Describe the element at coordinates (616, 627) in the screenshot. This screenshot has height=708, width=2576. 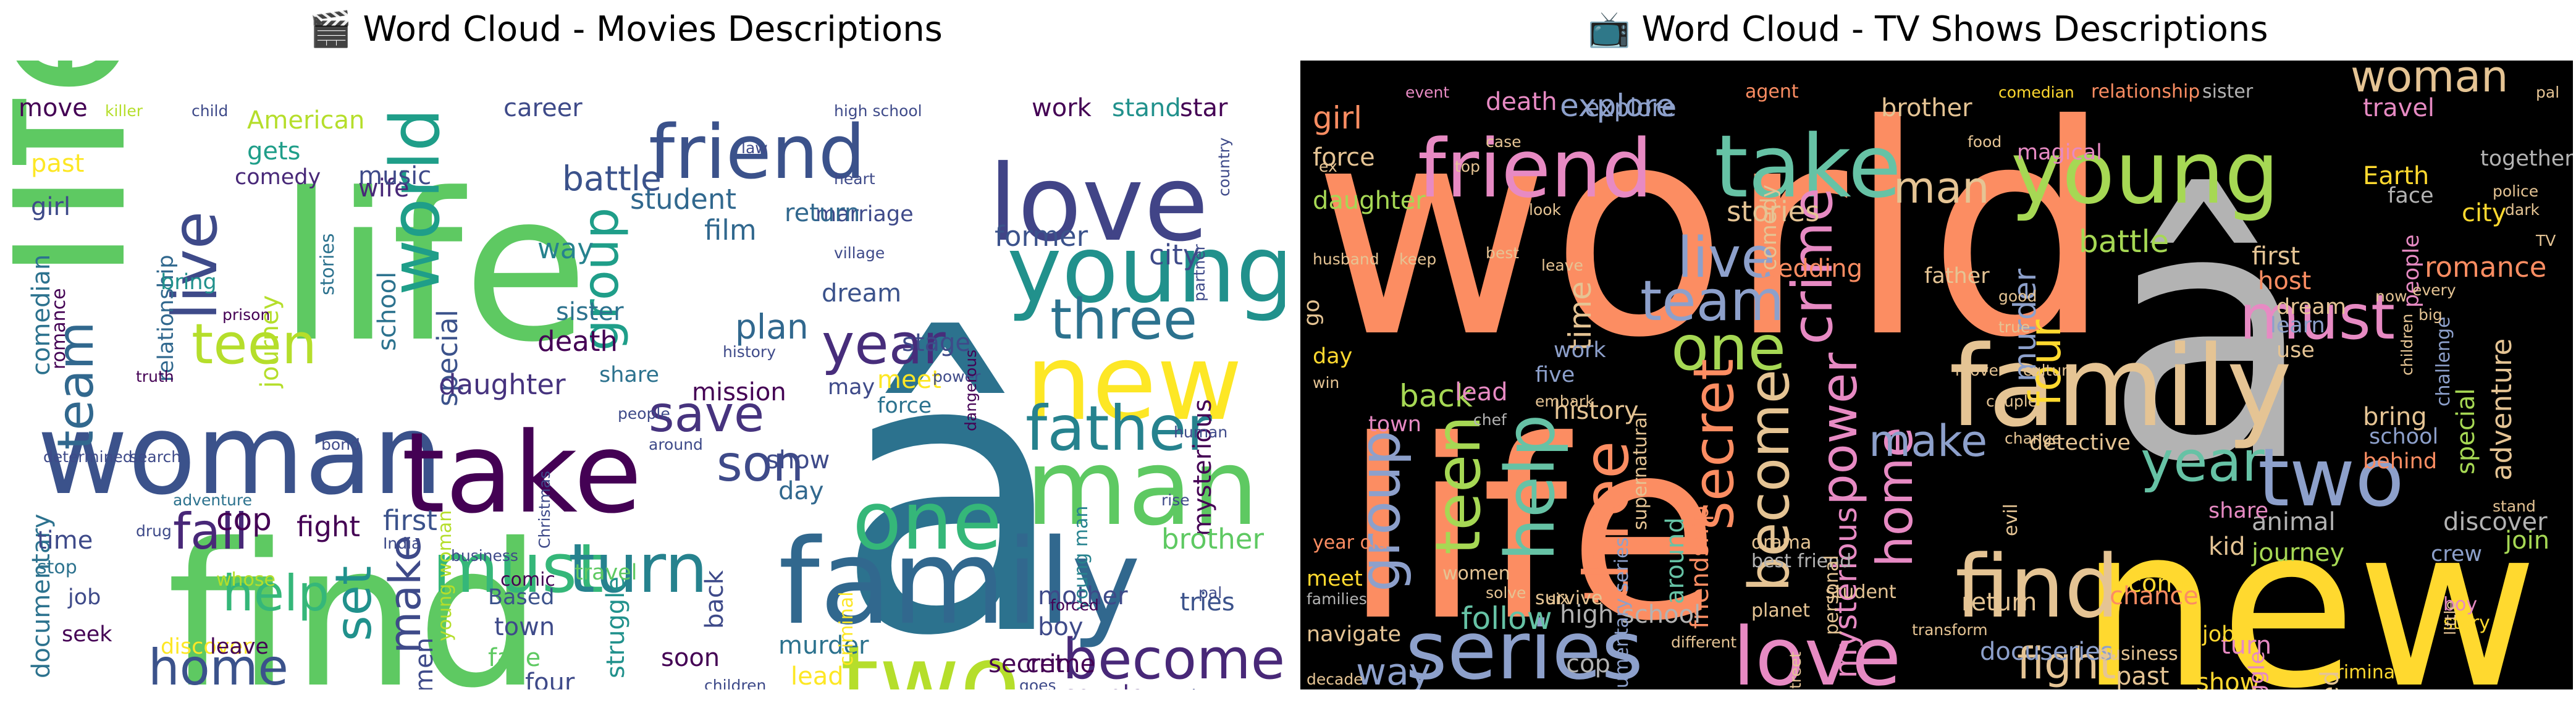
I see `word-struggle: struggle` at that location.